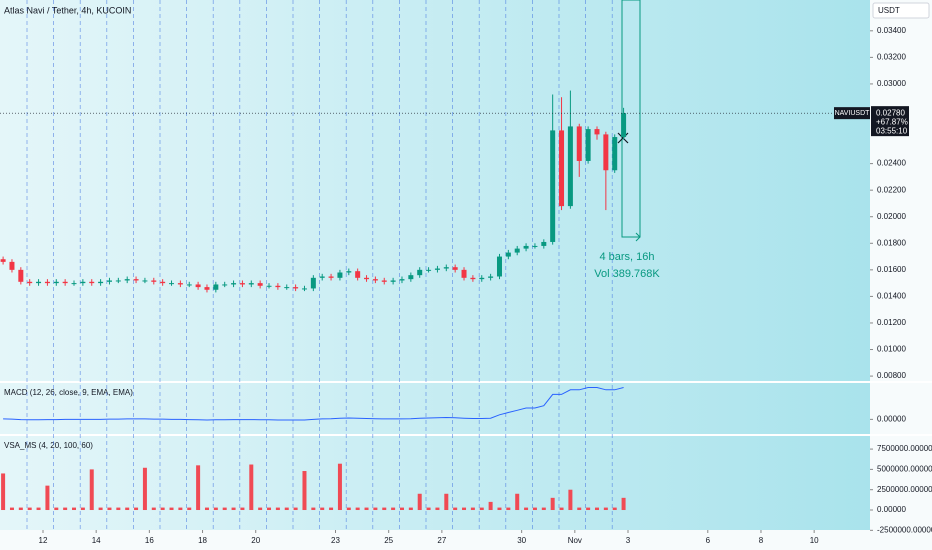  I want to click on y-tick-label: 0.01200, so click(891, 322).